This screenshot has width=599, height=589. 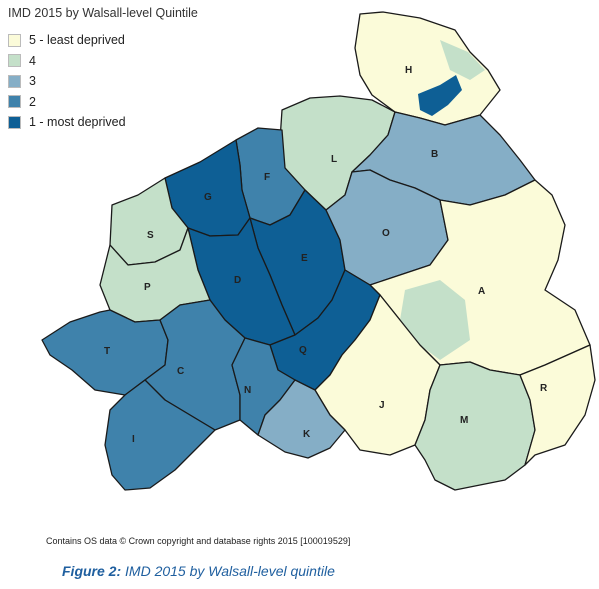 What do you see at coordinates (544, 388) in the screenshot?
I see `ward-label: R` at bounding box center [544, 388].